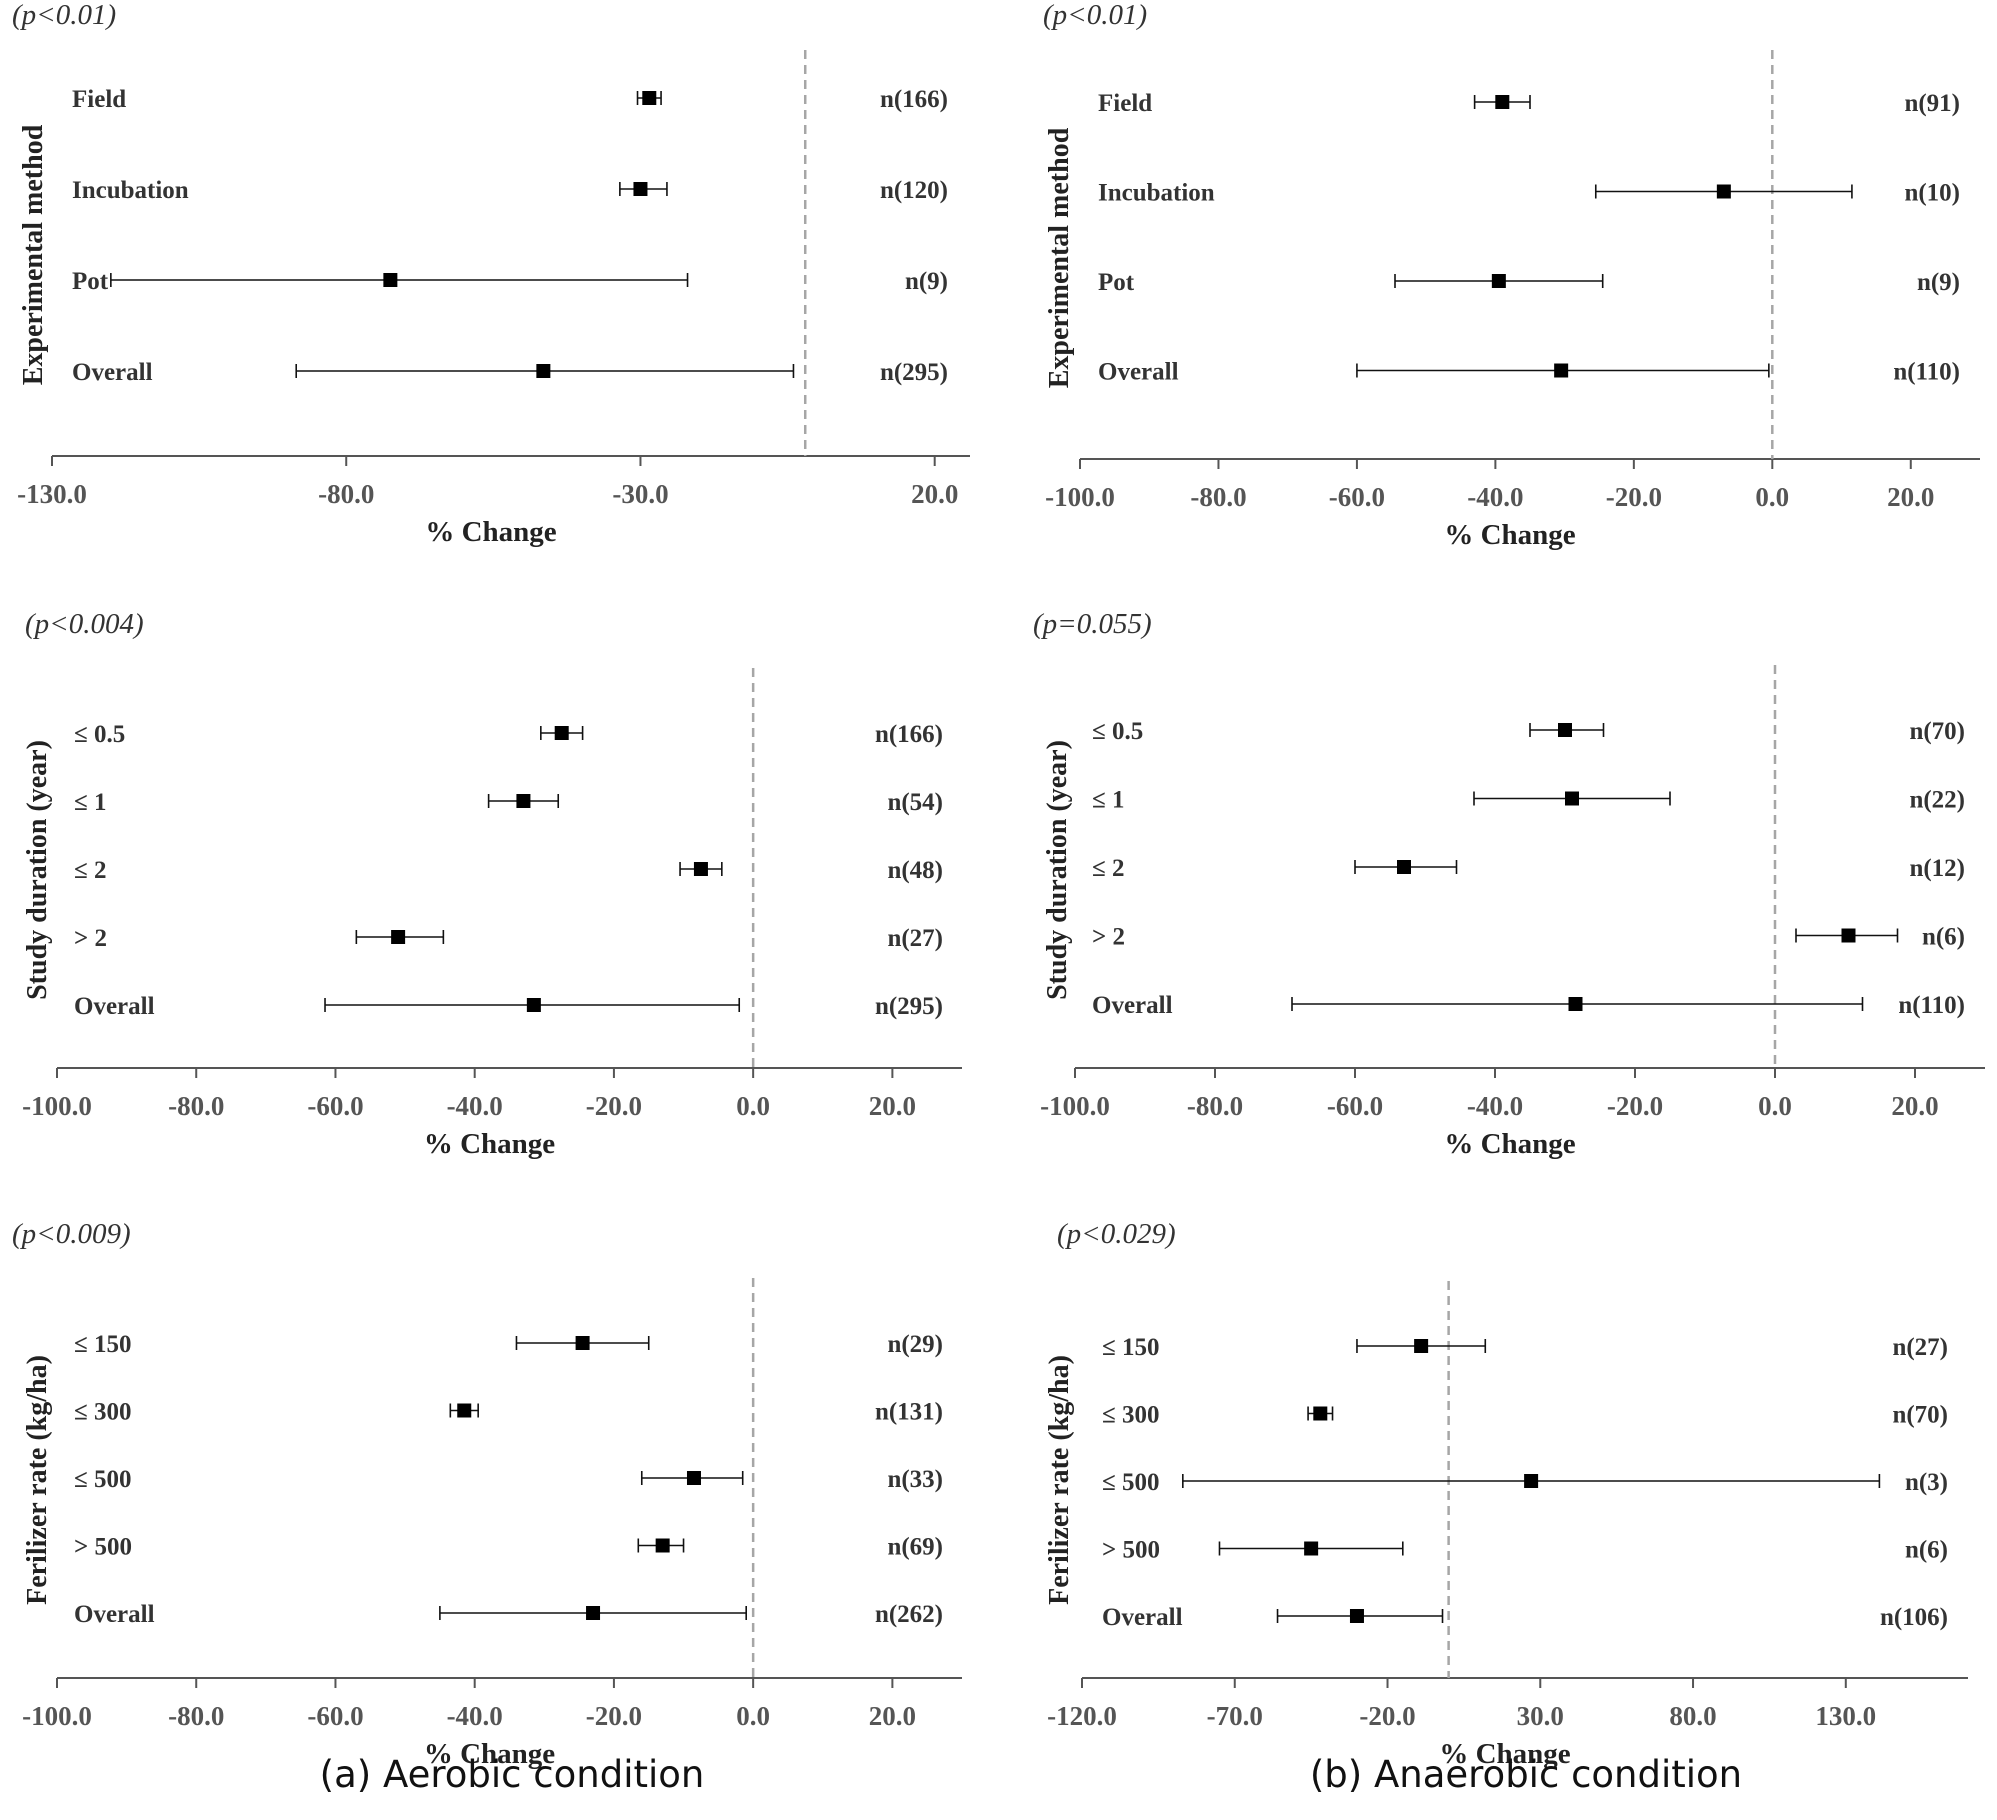 Image resolution: width=1997 pixels, height=1820 pixels. What do you see at coordinates (1092, 624) in the screenshot?
I see `p-value-label: (p=0.055)` at bounding box center [1092, 624].